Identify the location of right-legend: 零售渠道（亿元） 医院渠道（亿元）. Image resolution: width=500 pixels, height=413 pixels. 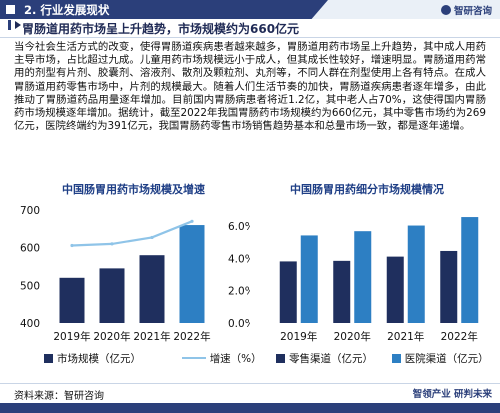
(382, 358).